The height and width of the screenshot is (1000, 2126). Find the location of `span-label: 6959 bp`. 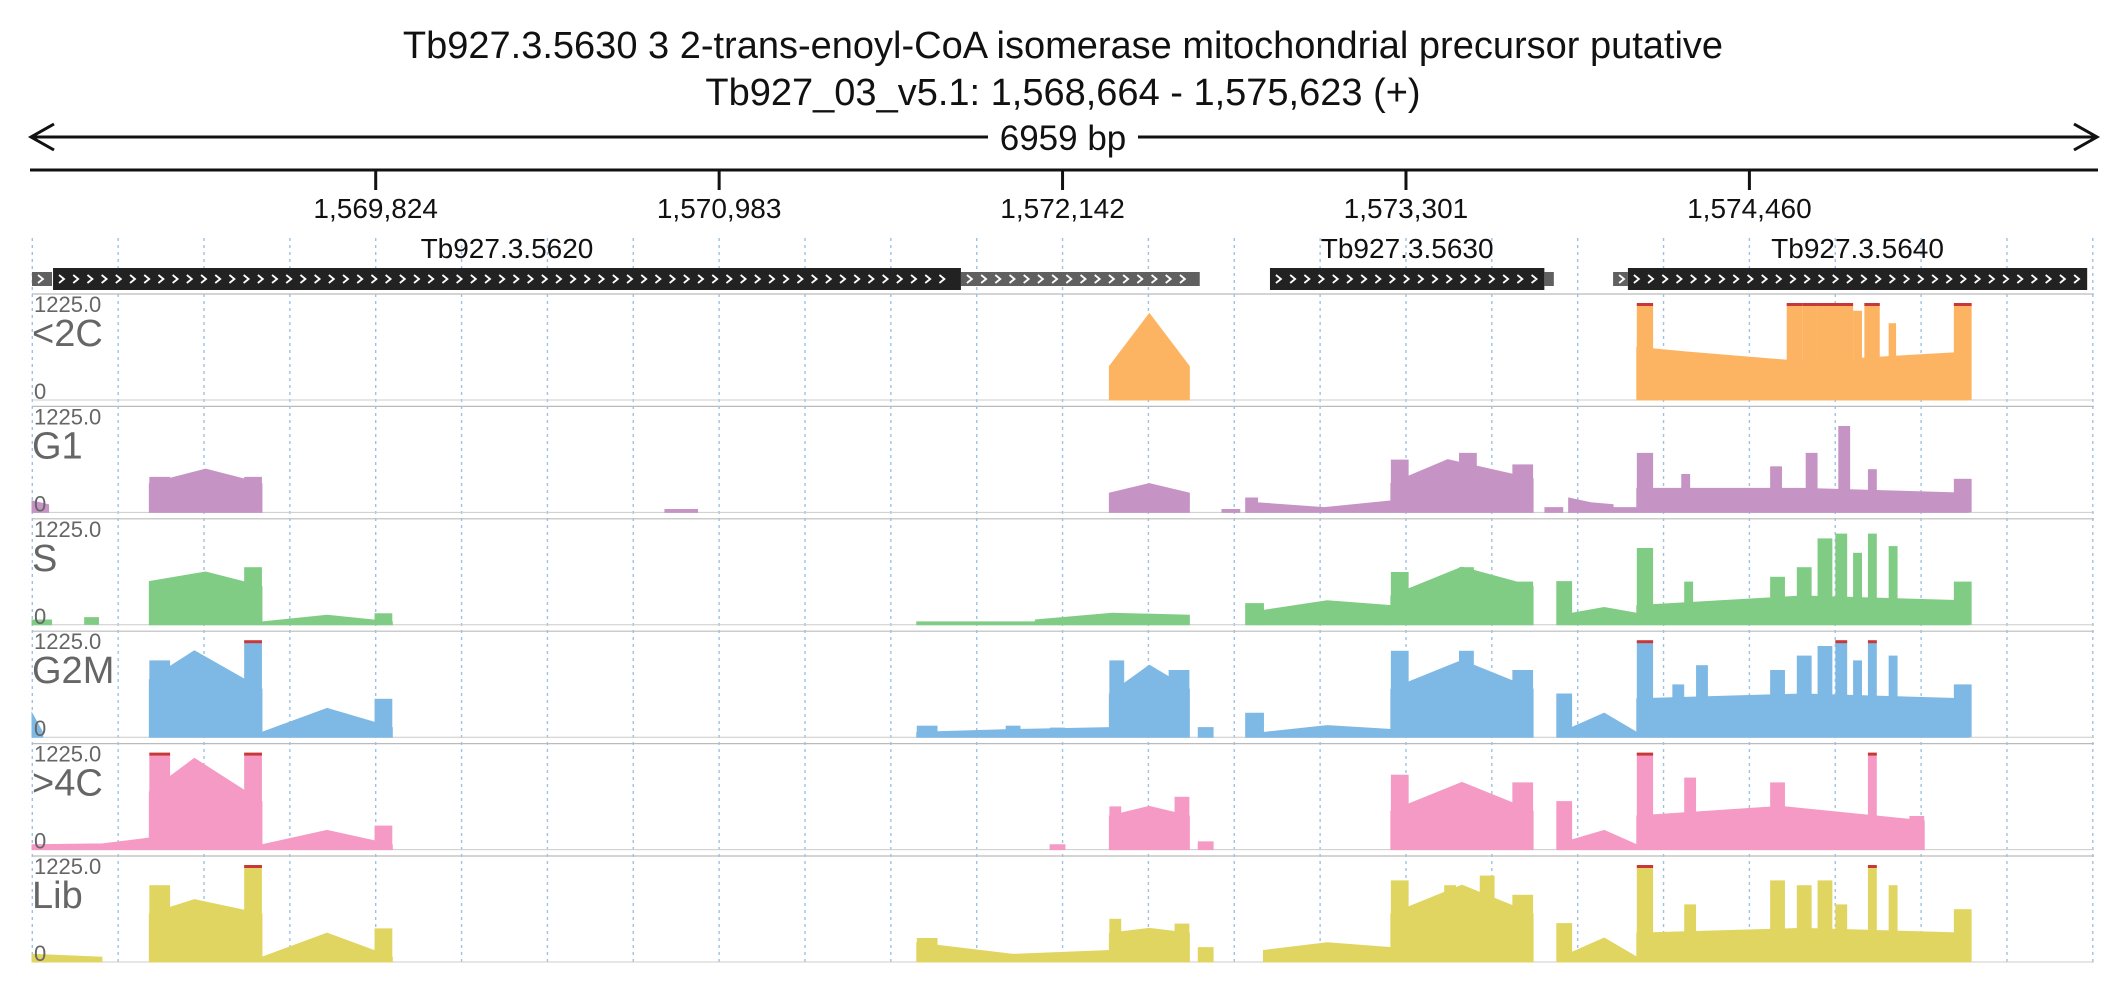

span-label: 6959 bp is located at coordinates (1063, 138).